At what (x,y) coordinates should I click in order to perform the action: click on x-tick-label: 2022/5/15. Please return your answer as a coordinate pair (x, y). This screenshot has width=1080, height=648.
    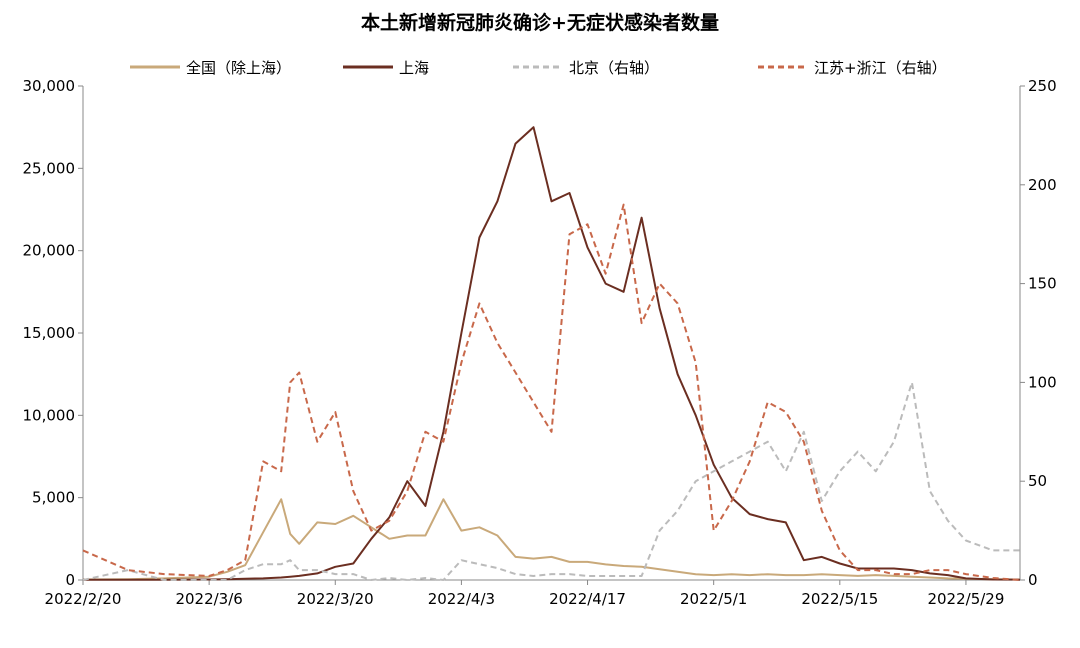
    Looking at the image, I should click on (839, 599).